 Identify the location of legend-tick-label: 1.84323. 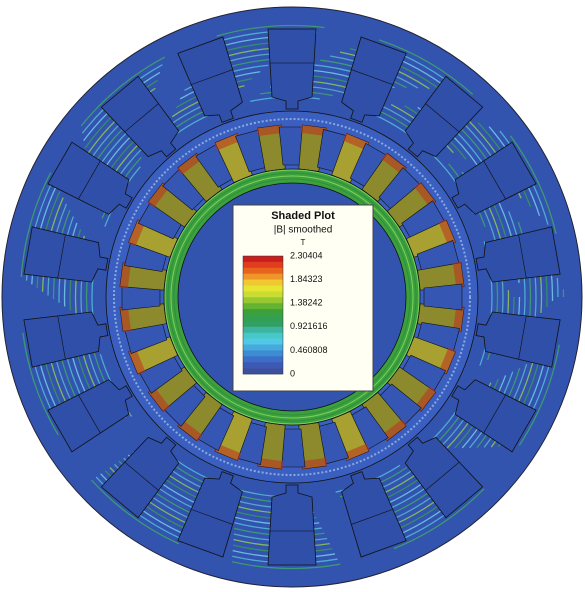
(306, 279).